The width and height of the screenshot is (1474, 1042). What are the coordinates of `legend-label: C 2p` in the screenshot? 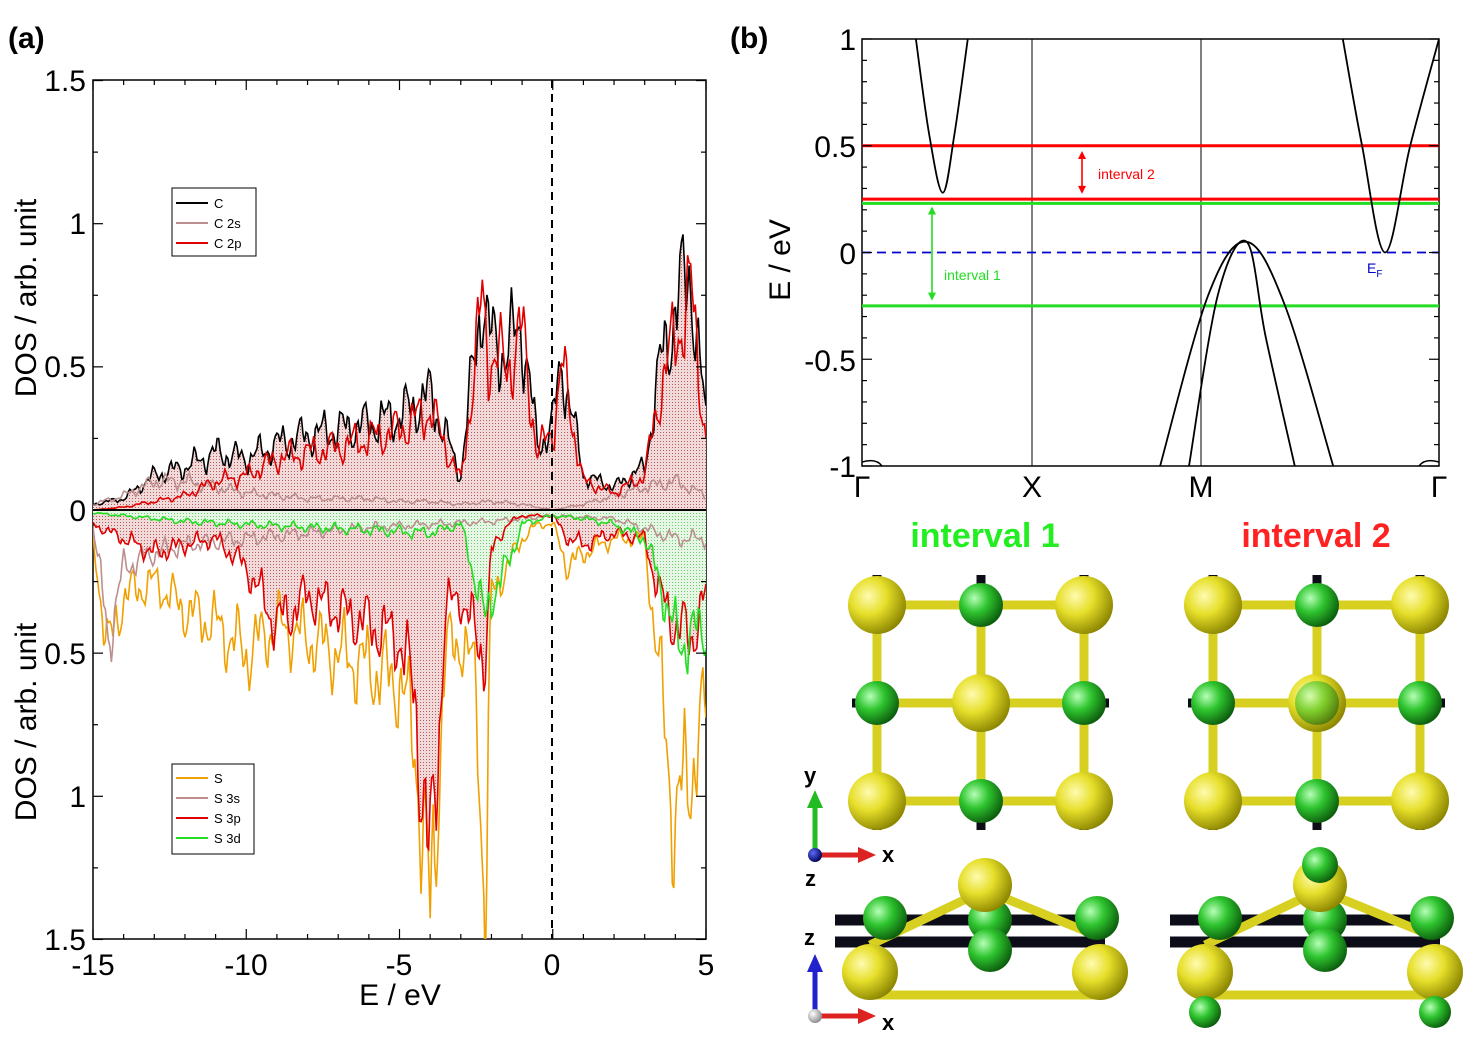 It's located at (227, 243).